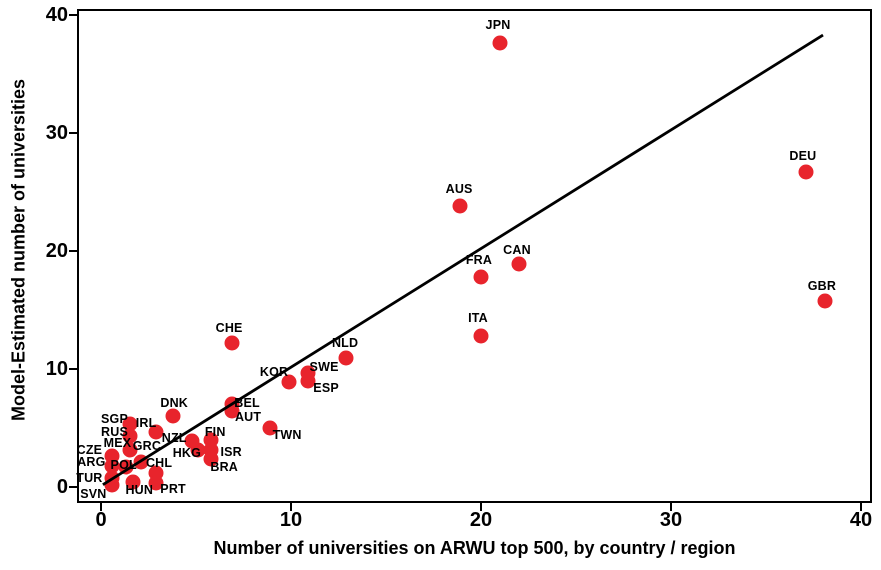 This screenshot has width=881, height=570. Describe the element at coordinates (291, 520) in the screenshot. I see `x-tick-label-10: 10` at that location.